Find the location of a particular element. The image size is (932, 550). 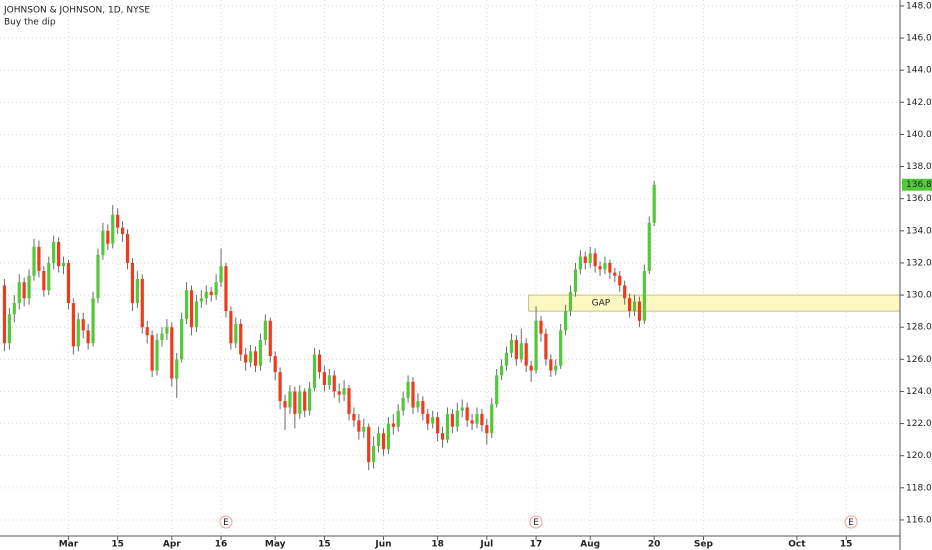

x-tick-label: Jul is located at coordinates (486, 545).